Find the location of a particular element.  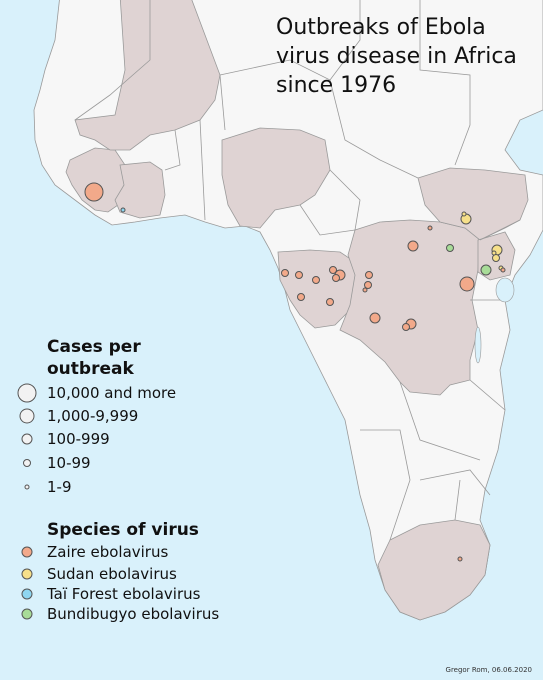

title-line-2: virus disease in Africa is located at coordinates (396, 56).